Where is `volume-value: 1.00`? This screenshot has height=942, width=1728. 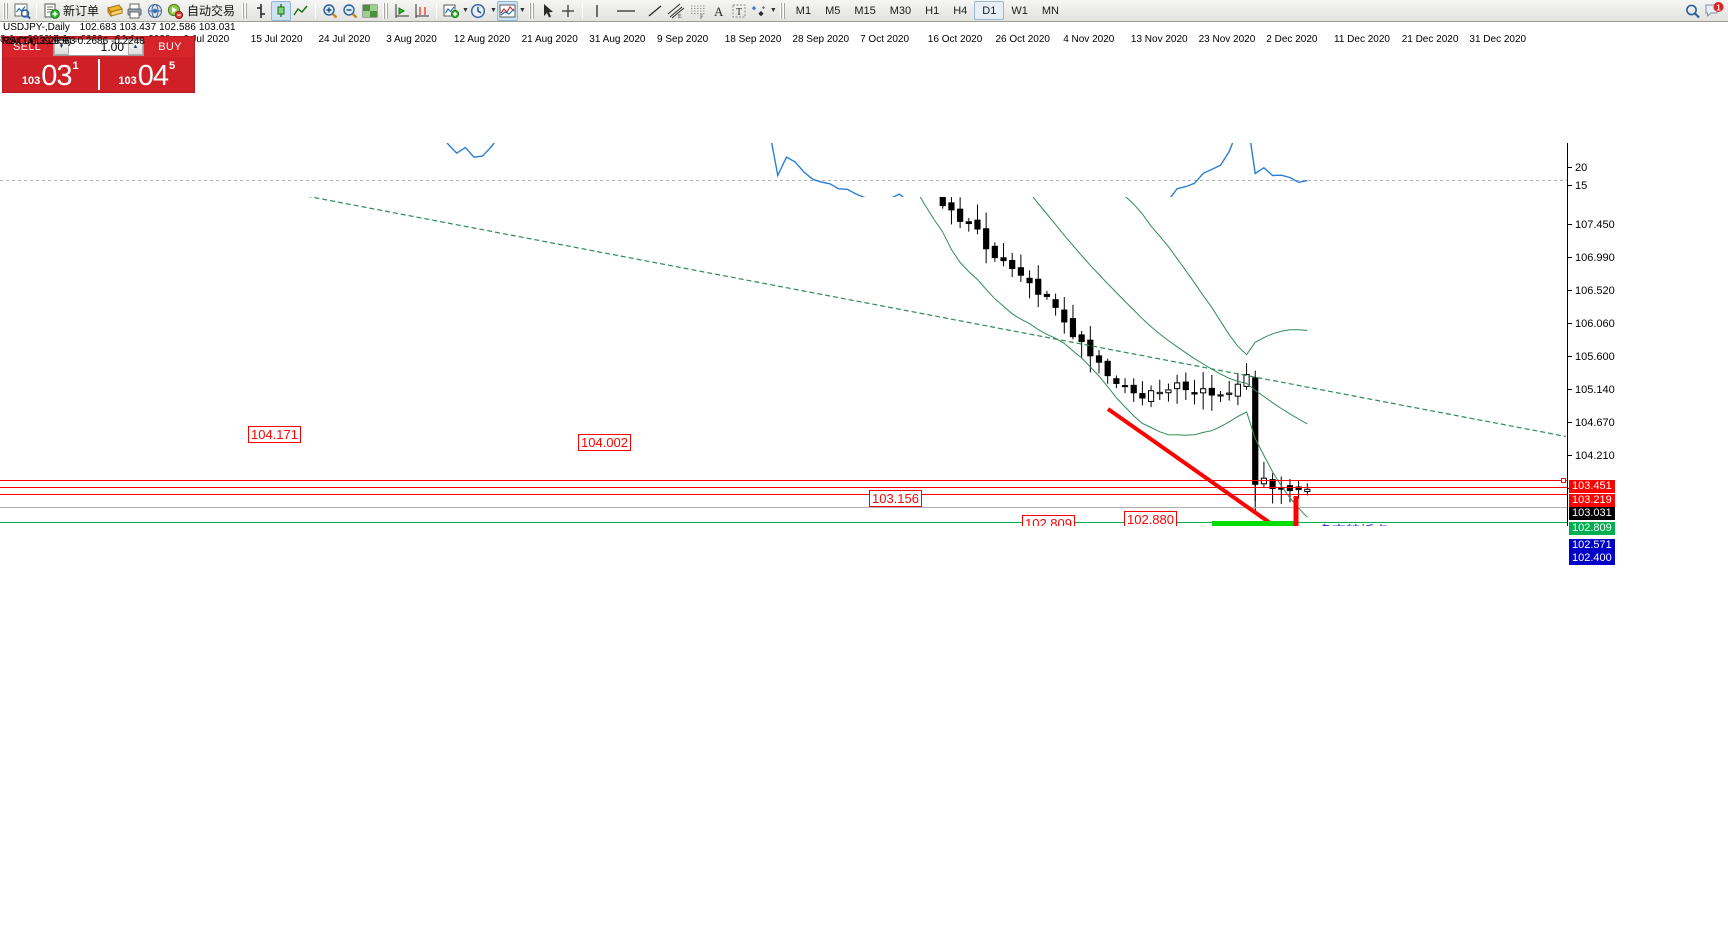 volume-value: 1.00 is located at coordinates (112, 47).